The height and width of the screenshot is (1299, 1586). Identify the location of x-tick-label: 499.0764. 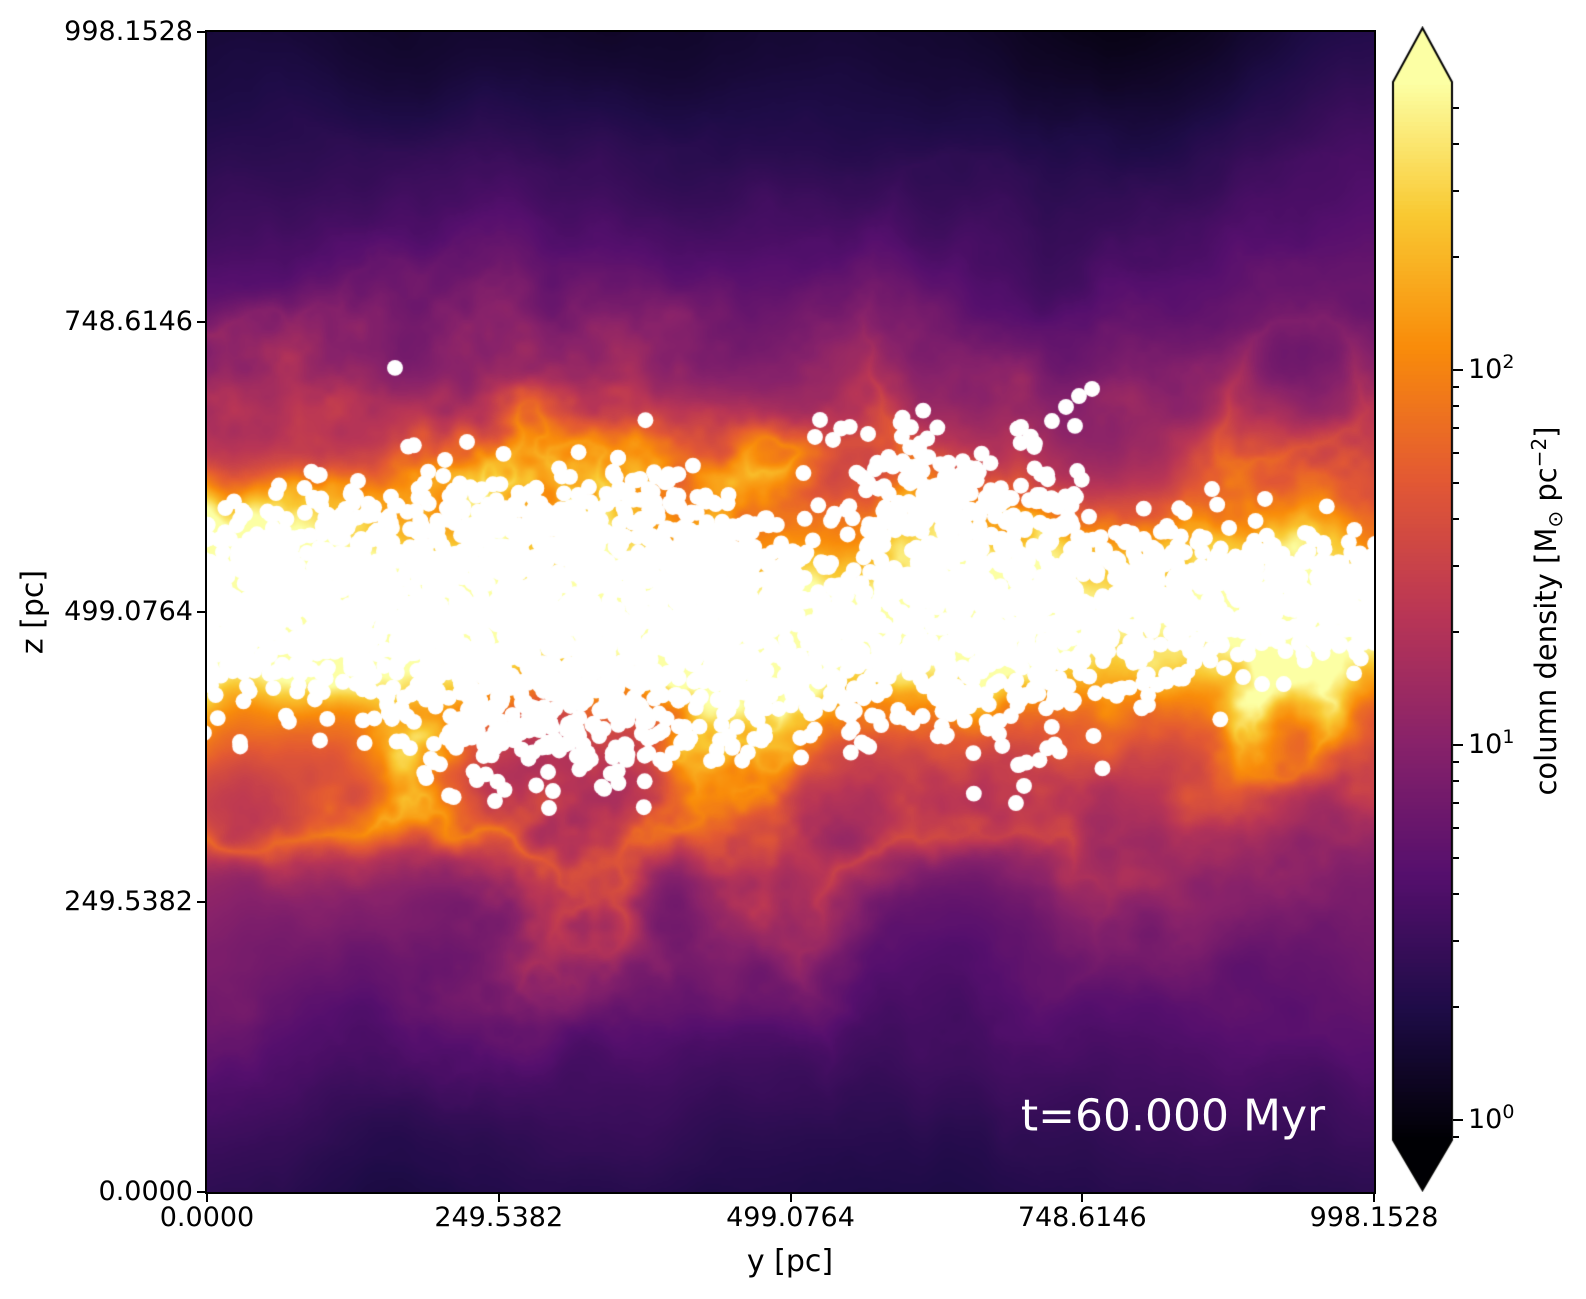
(790, 1217).